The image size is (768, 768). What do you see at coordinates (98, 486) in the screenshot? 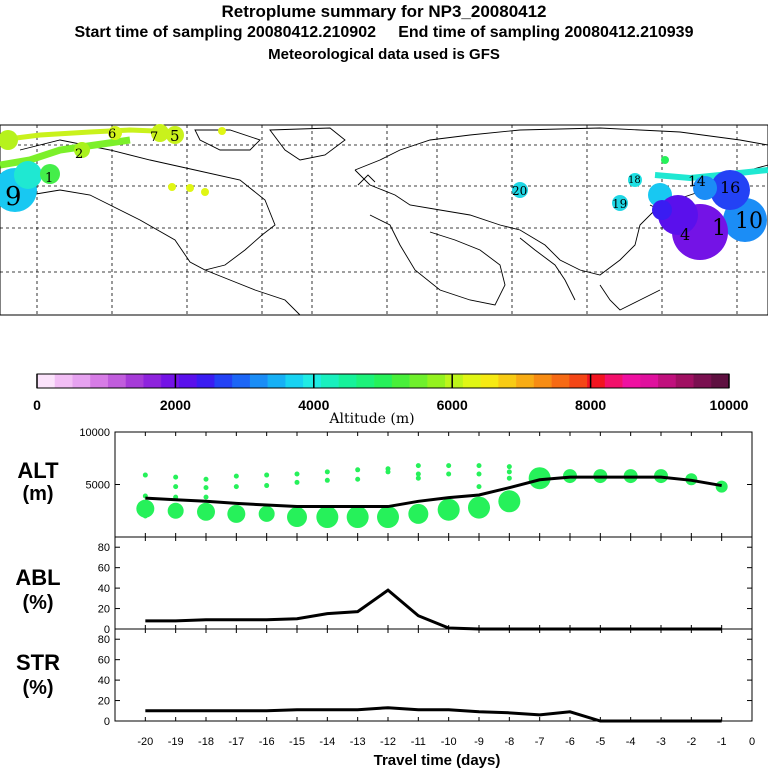
I see `y-tick-label: 5000` at bounding box center [98, 486].